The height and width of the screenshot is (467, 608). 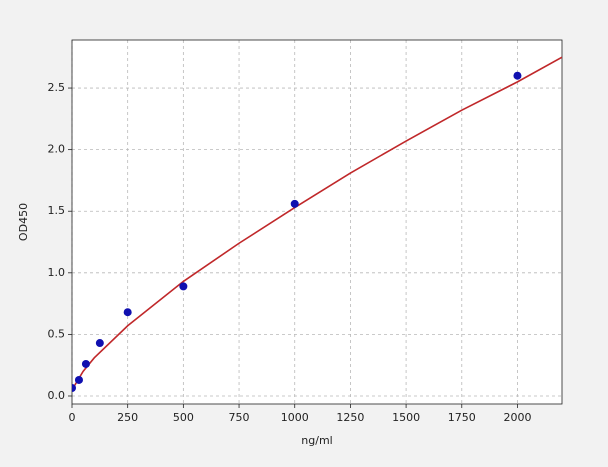 I want to click on y-axis-label: OD450, so click(x=23, y=222).